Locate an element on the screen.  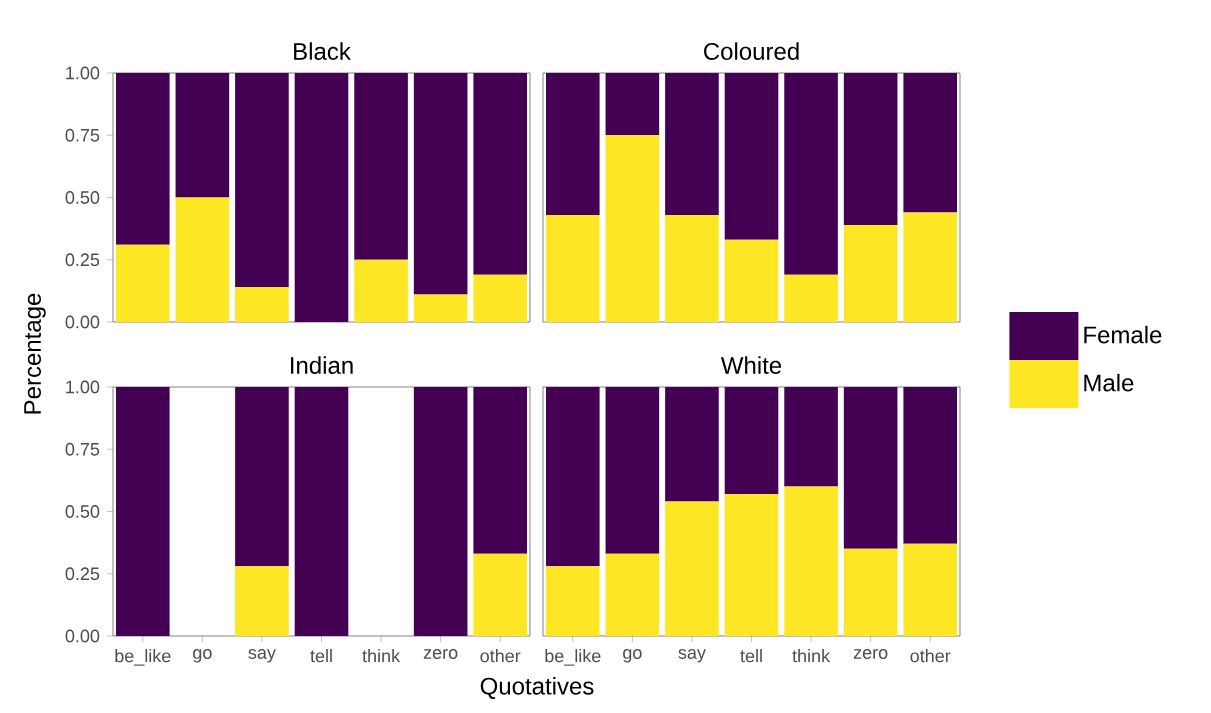
x-axis-title: Quotatives is located at coordinates (537, 688).